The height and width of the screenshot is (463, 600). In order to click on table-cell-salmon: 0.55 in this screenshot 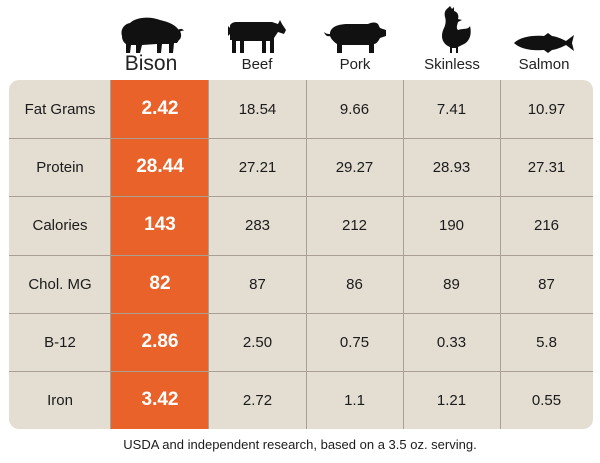, I will do `click(546, 400)`.